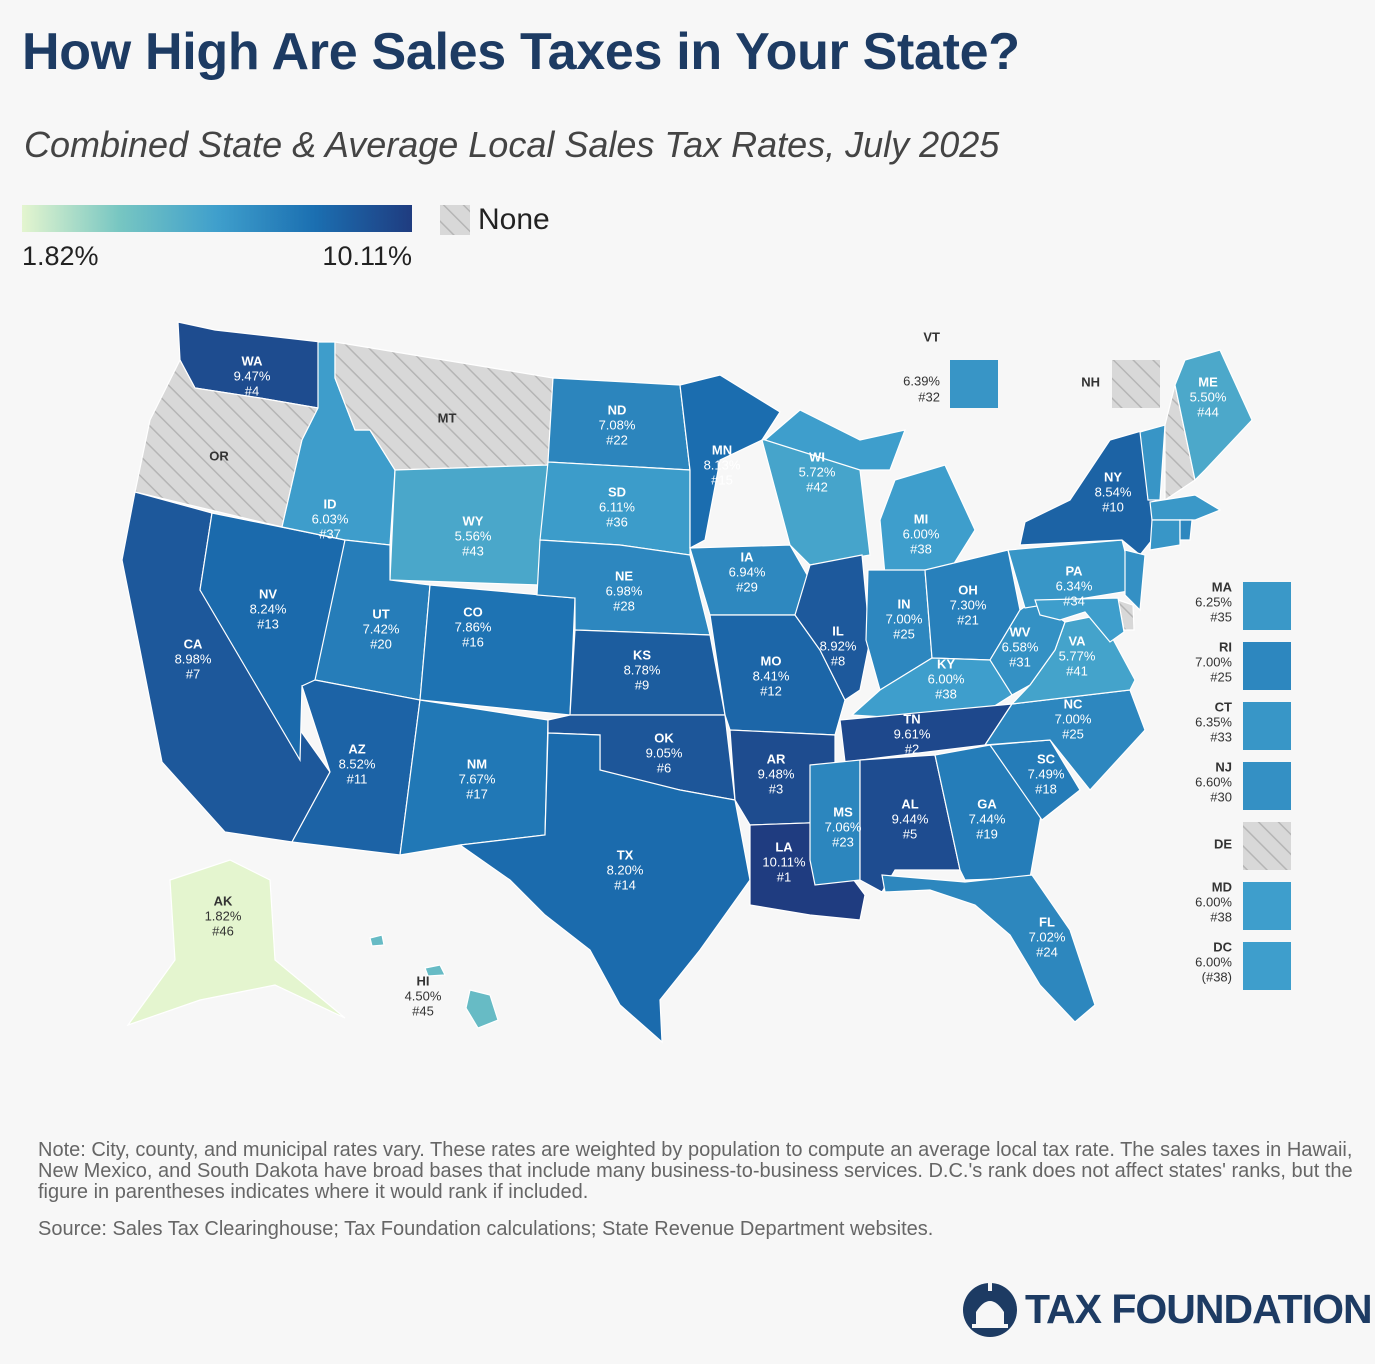  Describe the element at coordinates (771, 690) in the screenshot. I see `state-rank: #12` at that location.